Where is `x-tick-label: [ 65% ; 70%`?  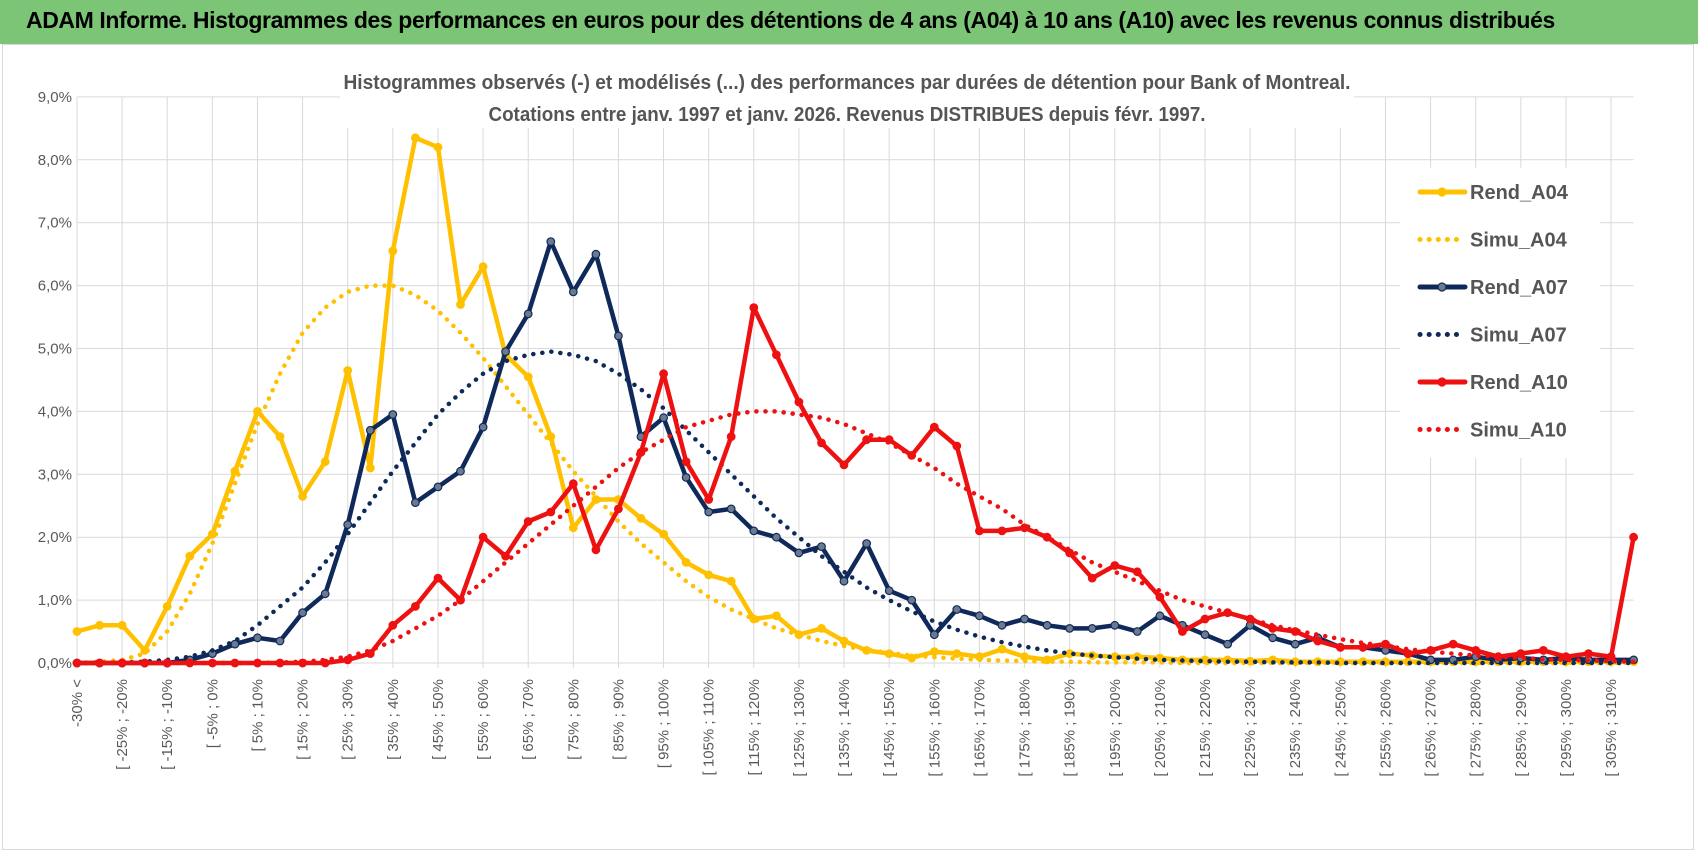
x-tick-label: [ 65% ; 70% is located at coordinates (528, 719).